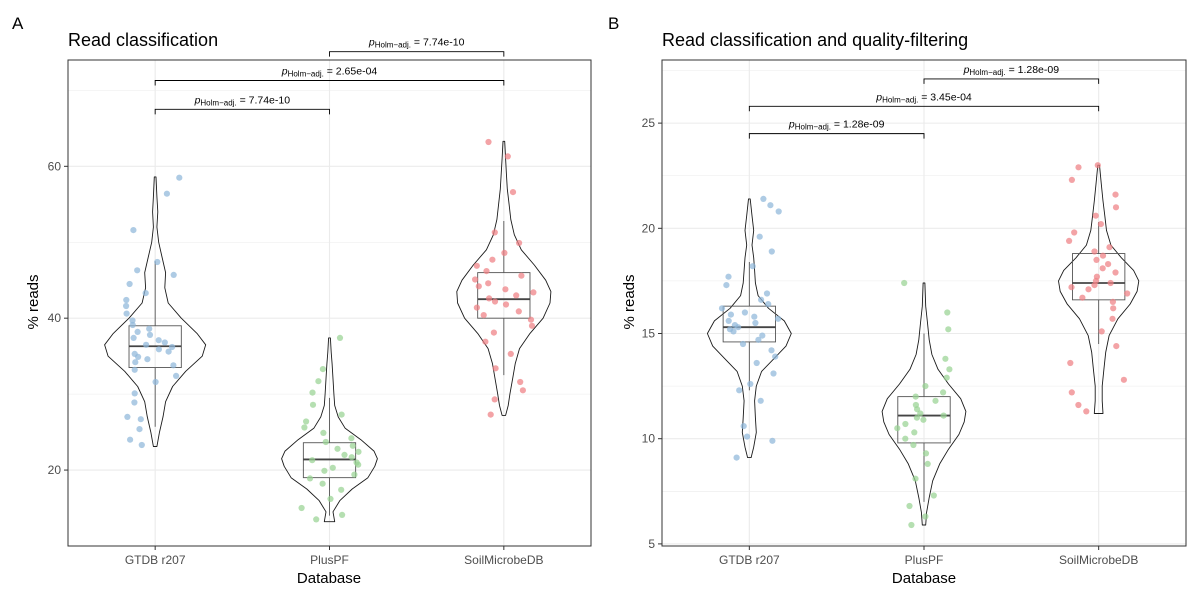 This screenshot has height=600, width=1200. Describe the element at coordinates (923, 97) in the screenshot. I see `comparison-label: pHolm−adj. = 3.45e-04` at that location.